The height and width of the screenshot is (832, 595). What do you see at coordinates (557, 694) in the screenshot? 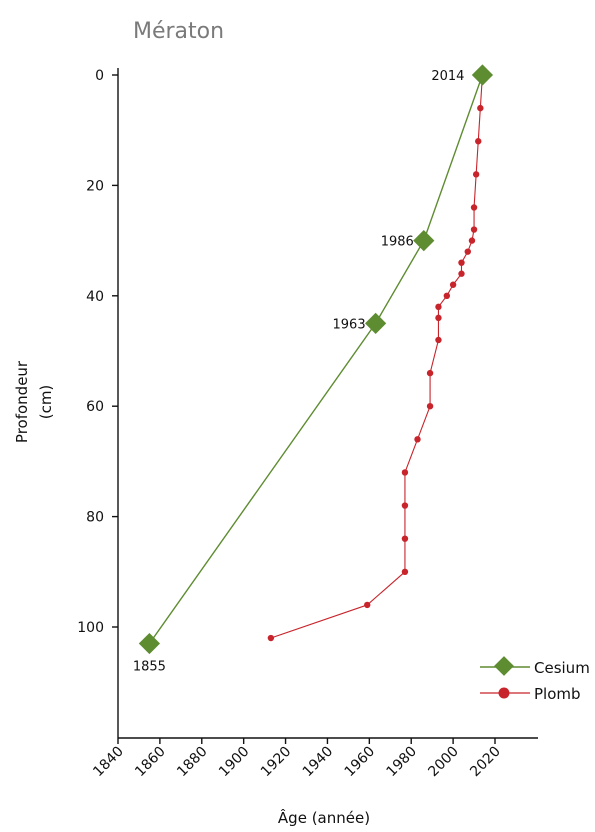
I see `legend-plomb-label: Plomb` at bounding box center [557, 694].